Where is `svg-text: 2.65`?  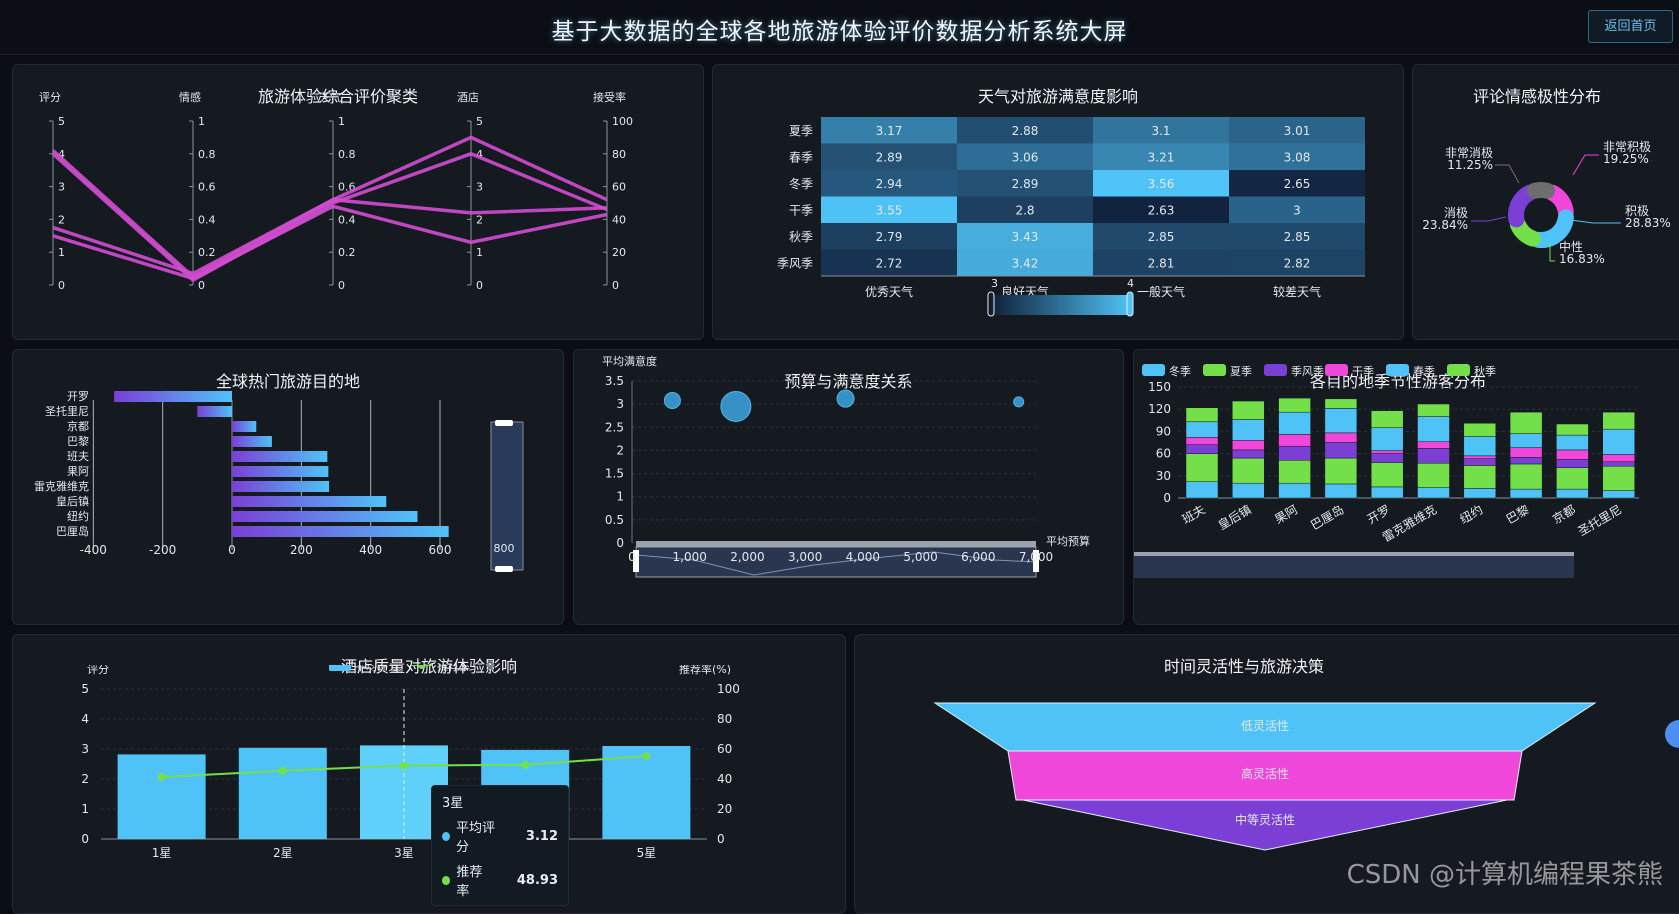
svg-text: 2.65 is located at coordinates (1297, 184).